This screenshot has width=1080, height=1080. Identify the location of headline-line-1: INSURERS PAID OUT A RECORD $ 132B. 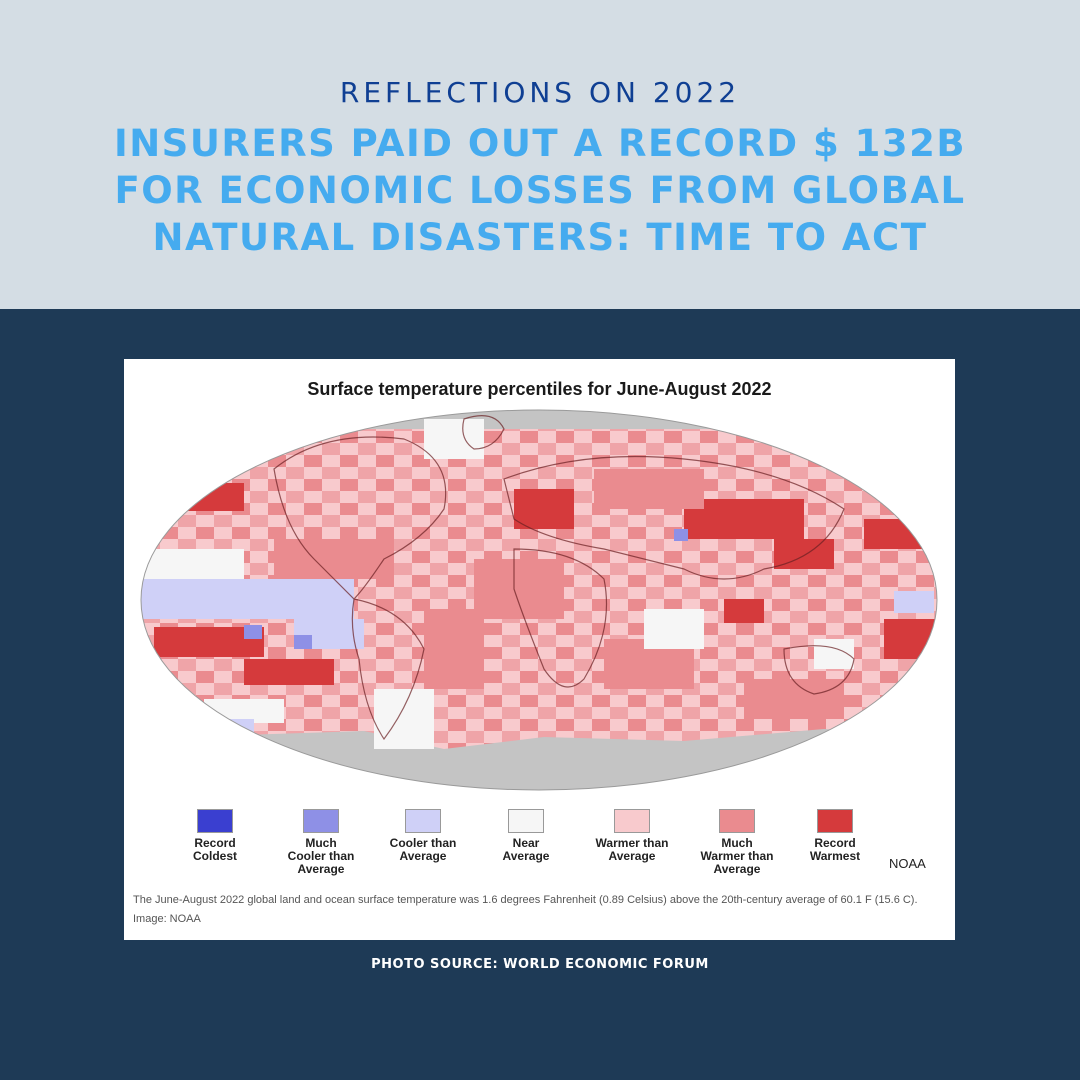
(540, 143).